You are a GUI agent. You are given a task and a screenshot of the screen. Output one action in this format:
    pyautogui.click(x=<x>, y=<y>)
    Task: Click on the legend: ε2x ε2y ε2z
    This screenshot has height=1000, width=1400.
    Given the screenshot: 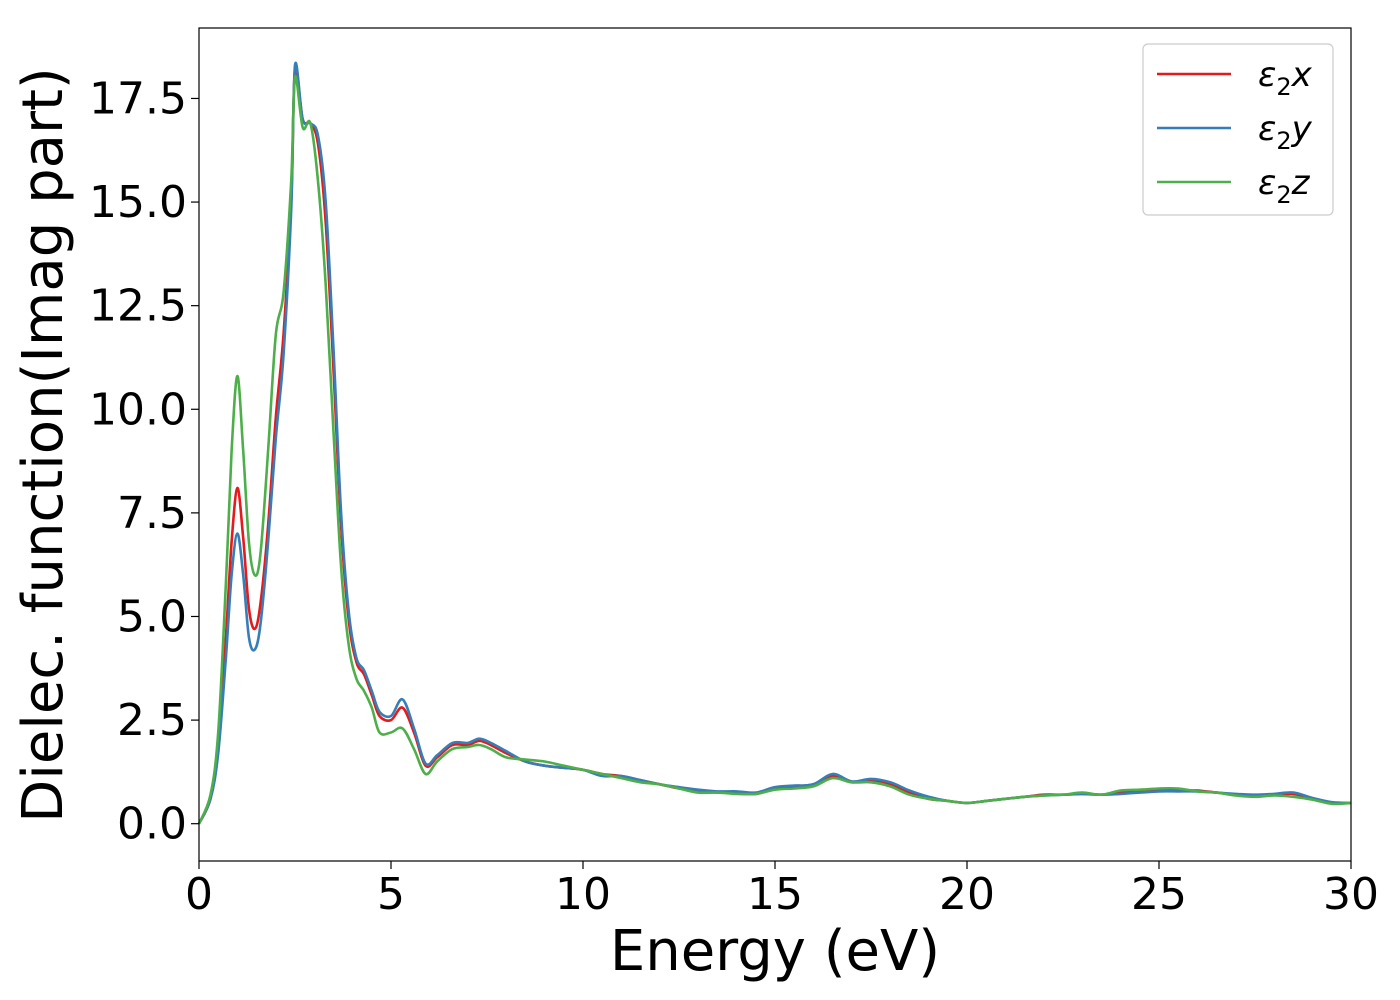 What is the action you would take?
    pyautogui.click(x=1238, y=129)
    